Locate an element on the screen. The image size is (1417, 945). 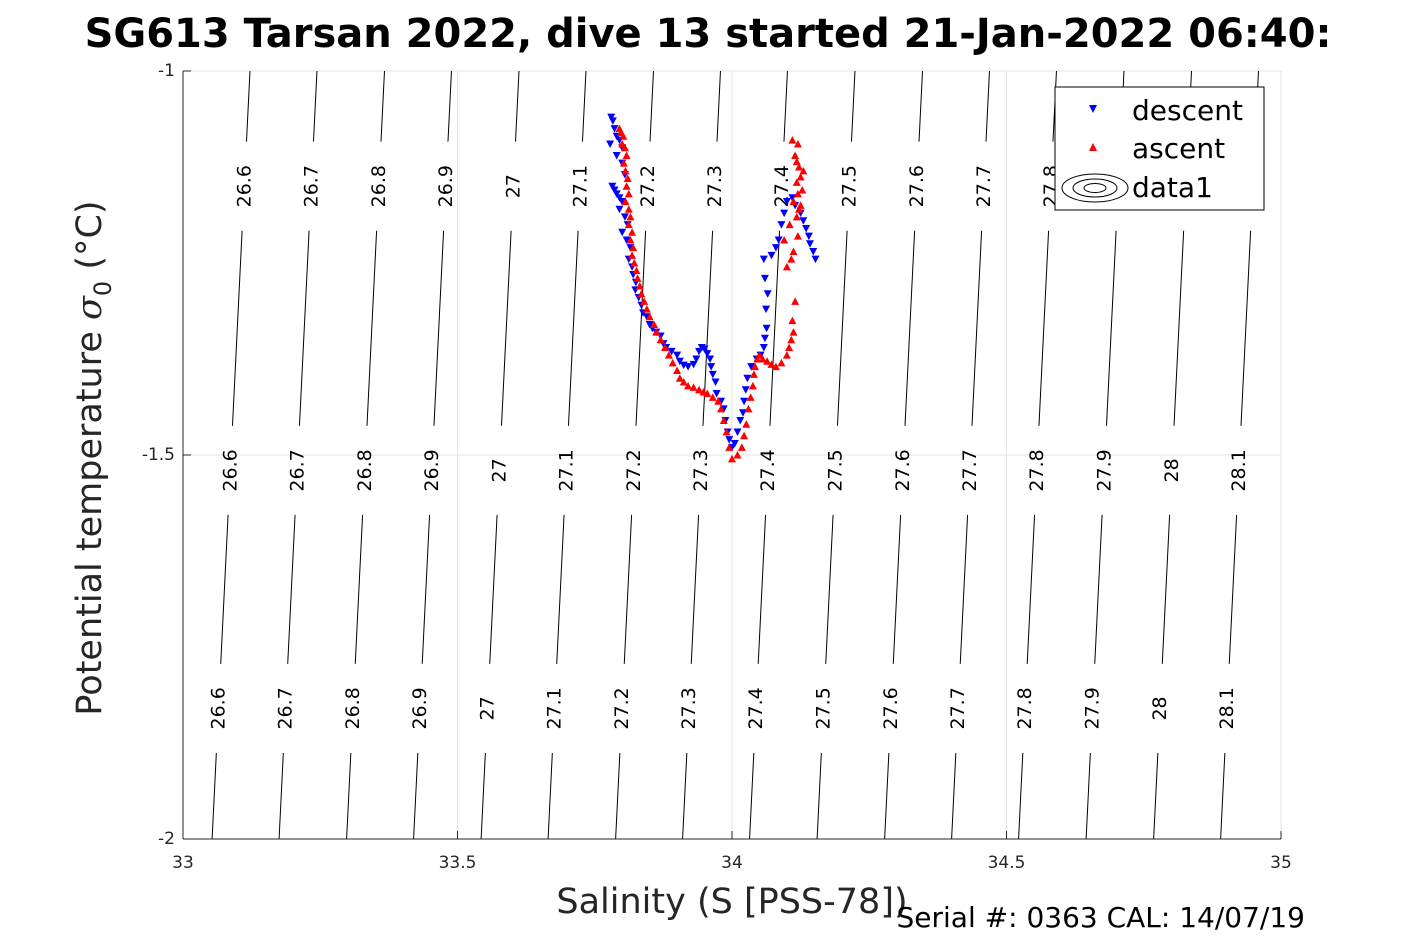
contour-line: 27.2 27.2 27.2 is located at coordinates (635, 455).